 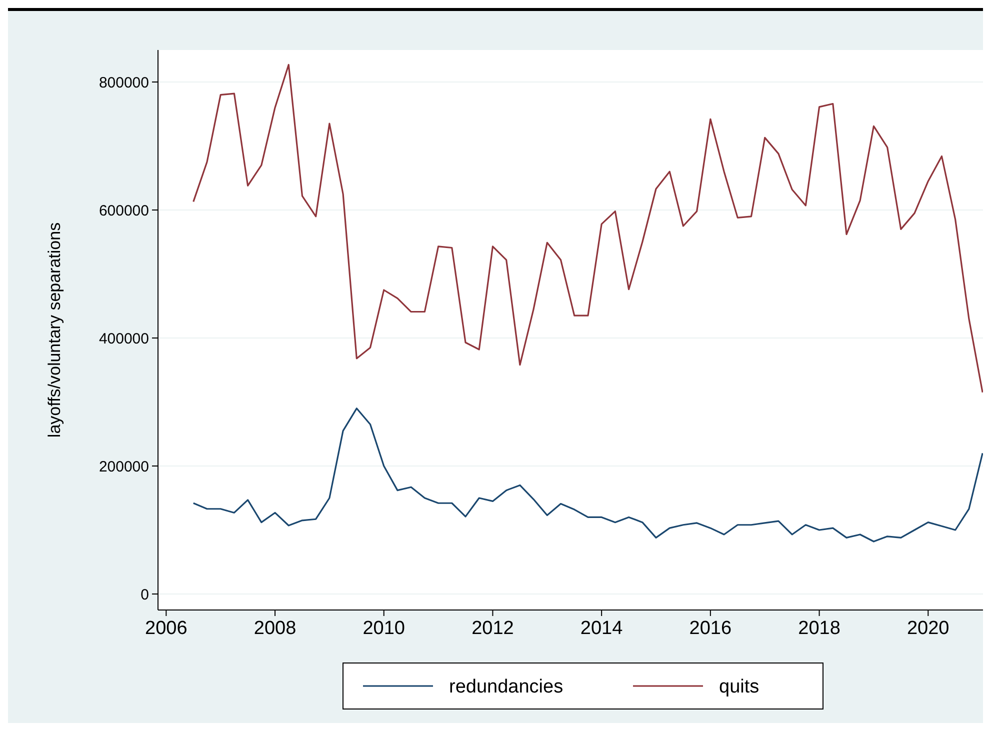 What do you see at coordinates (587, 475) in the screenshot?
I see `line-series` at bounding box center [587, 475].